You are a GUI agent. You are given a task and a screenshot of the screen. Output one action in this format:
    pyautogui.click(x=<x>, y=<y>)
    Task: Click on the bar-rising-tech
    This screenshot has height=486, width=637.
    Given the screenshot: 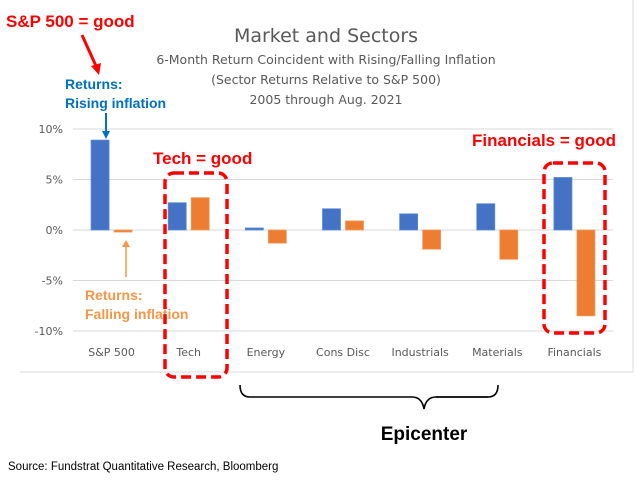 What is the action you would take?
    pyautogui.click(x=177, y=216)
    